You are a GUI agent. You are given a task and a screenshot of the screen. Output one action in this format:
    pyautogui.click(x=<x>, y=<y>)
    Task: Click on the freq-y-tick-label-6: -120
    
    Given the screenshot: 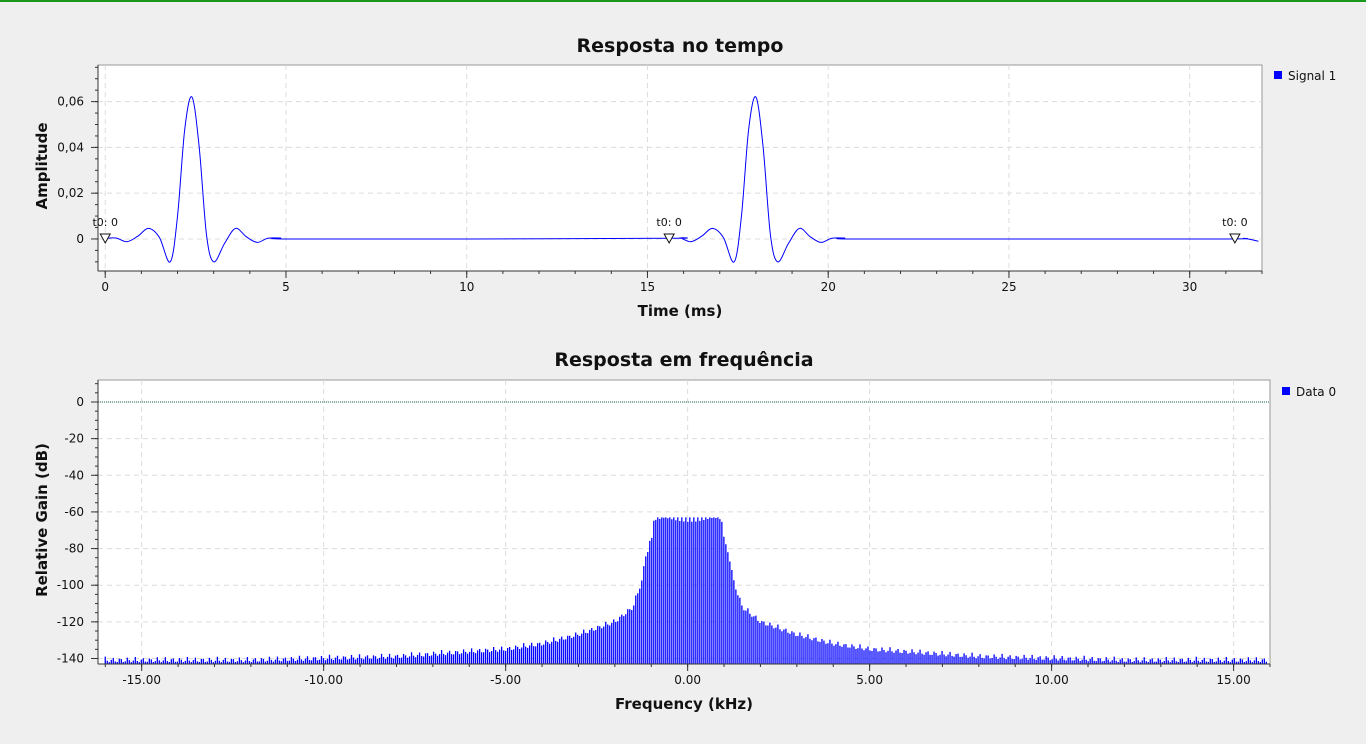 What is the action you would take?
    pyautogui.click(x=70, y=622)
    